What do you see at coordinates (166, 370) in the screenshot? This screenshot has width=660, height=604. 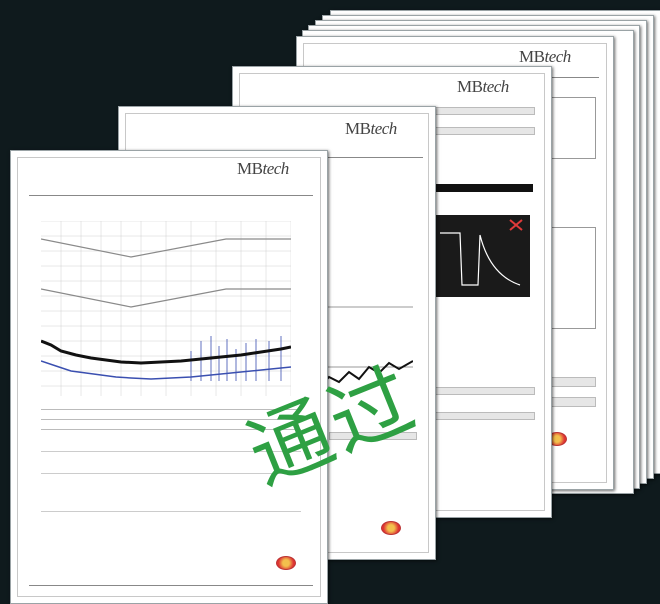 I see `average-trace` at bounding box center [166, 370].